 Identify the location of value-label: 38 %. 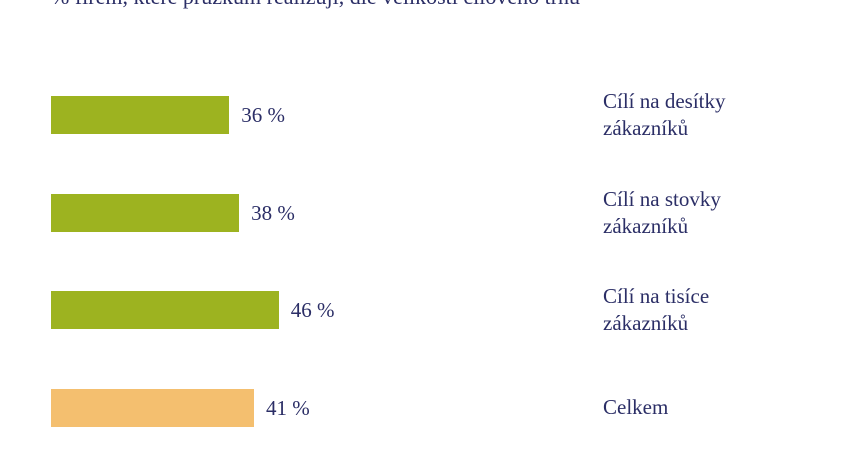
(273, 212).